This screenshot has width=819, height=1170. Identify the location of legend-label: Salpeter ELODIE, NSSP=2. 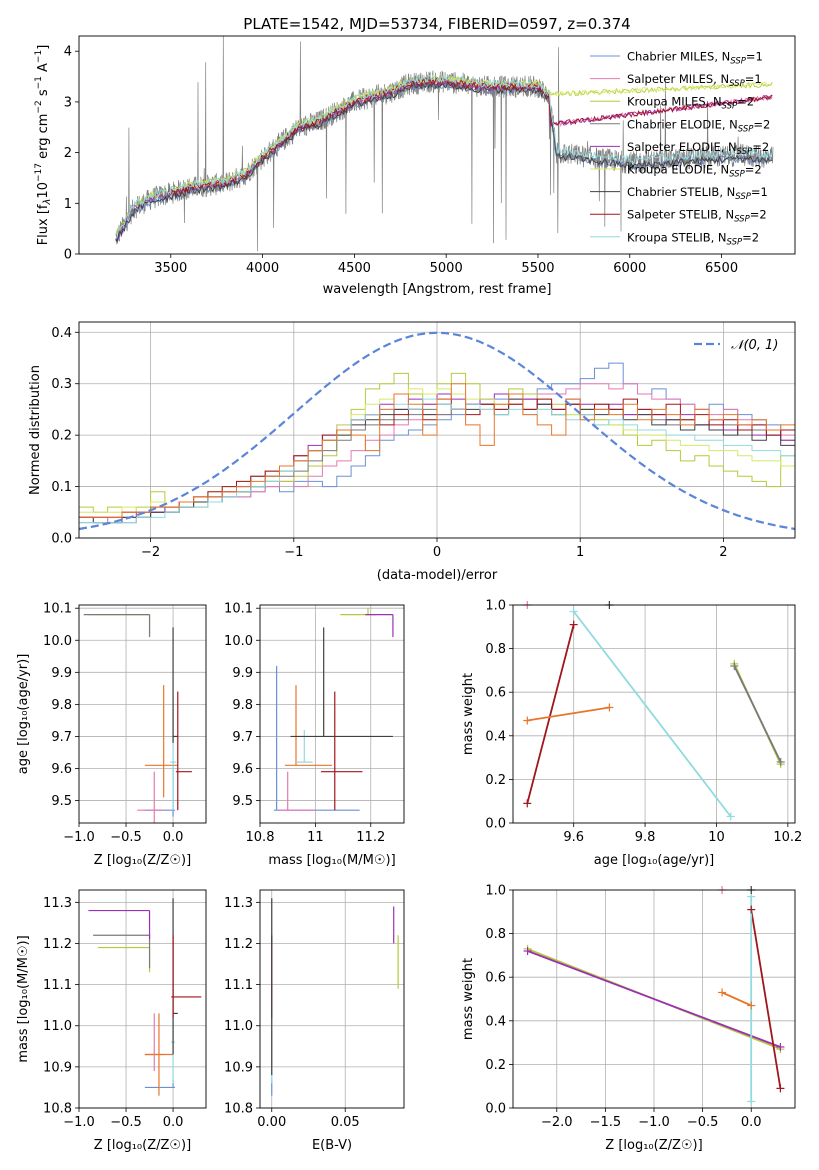
(698, 148).